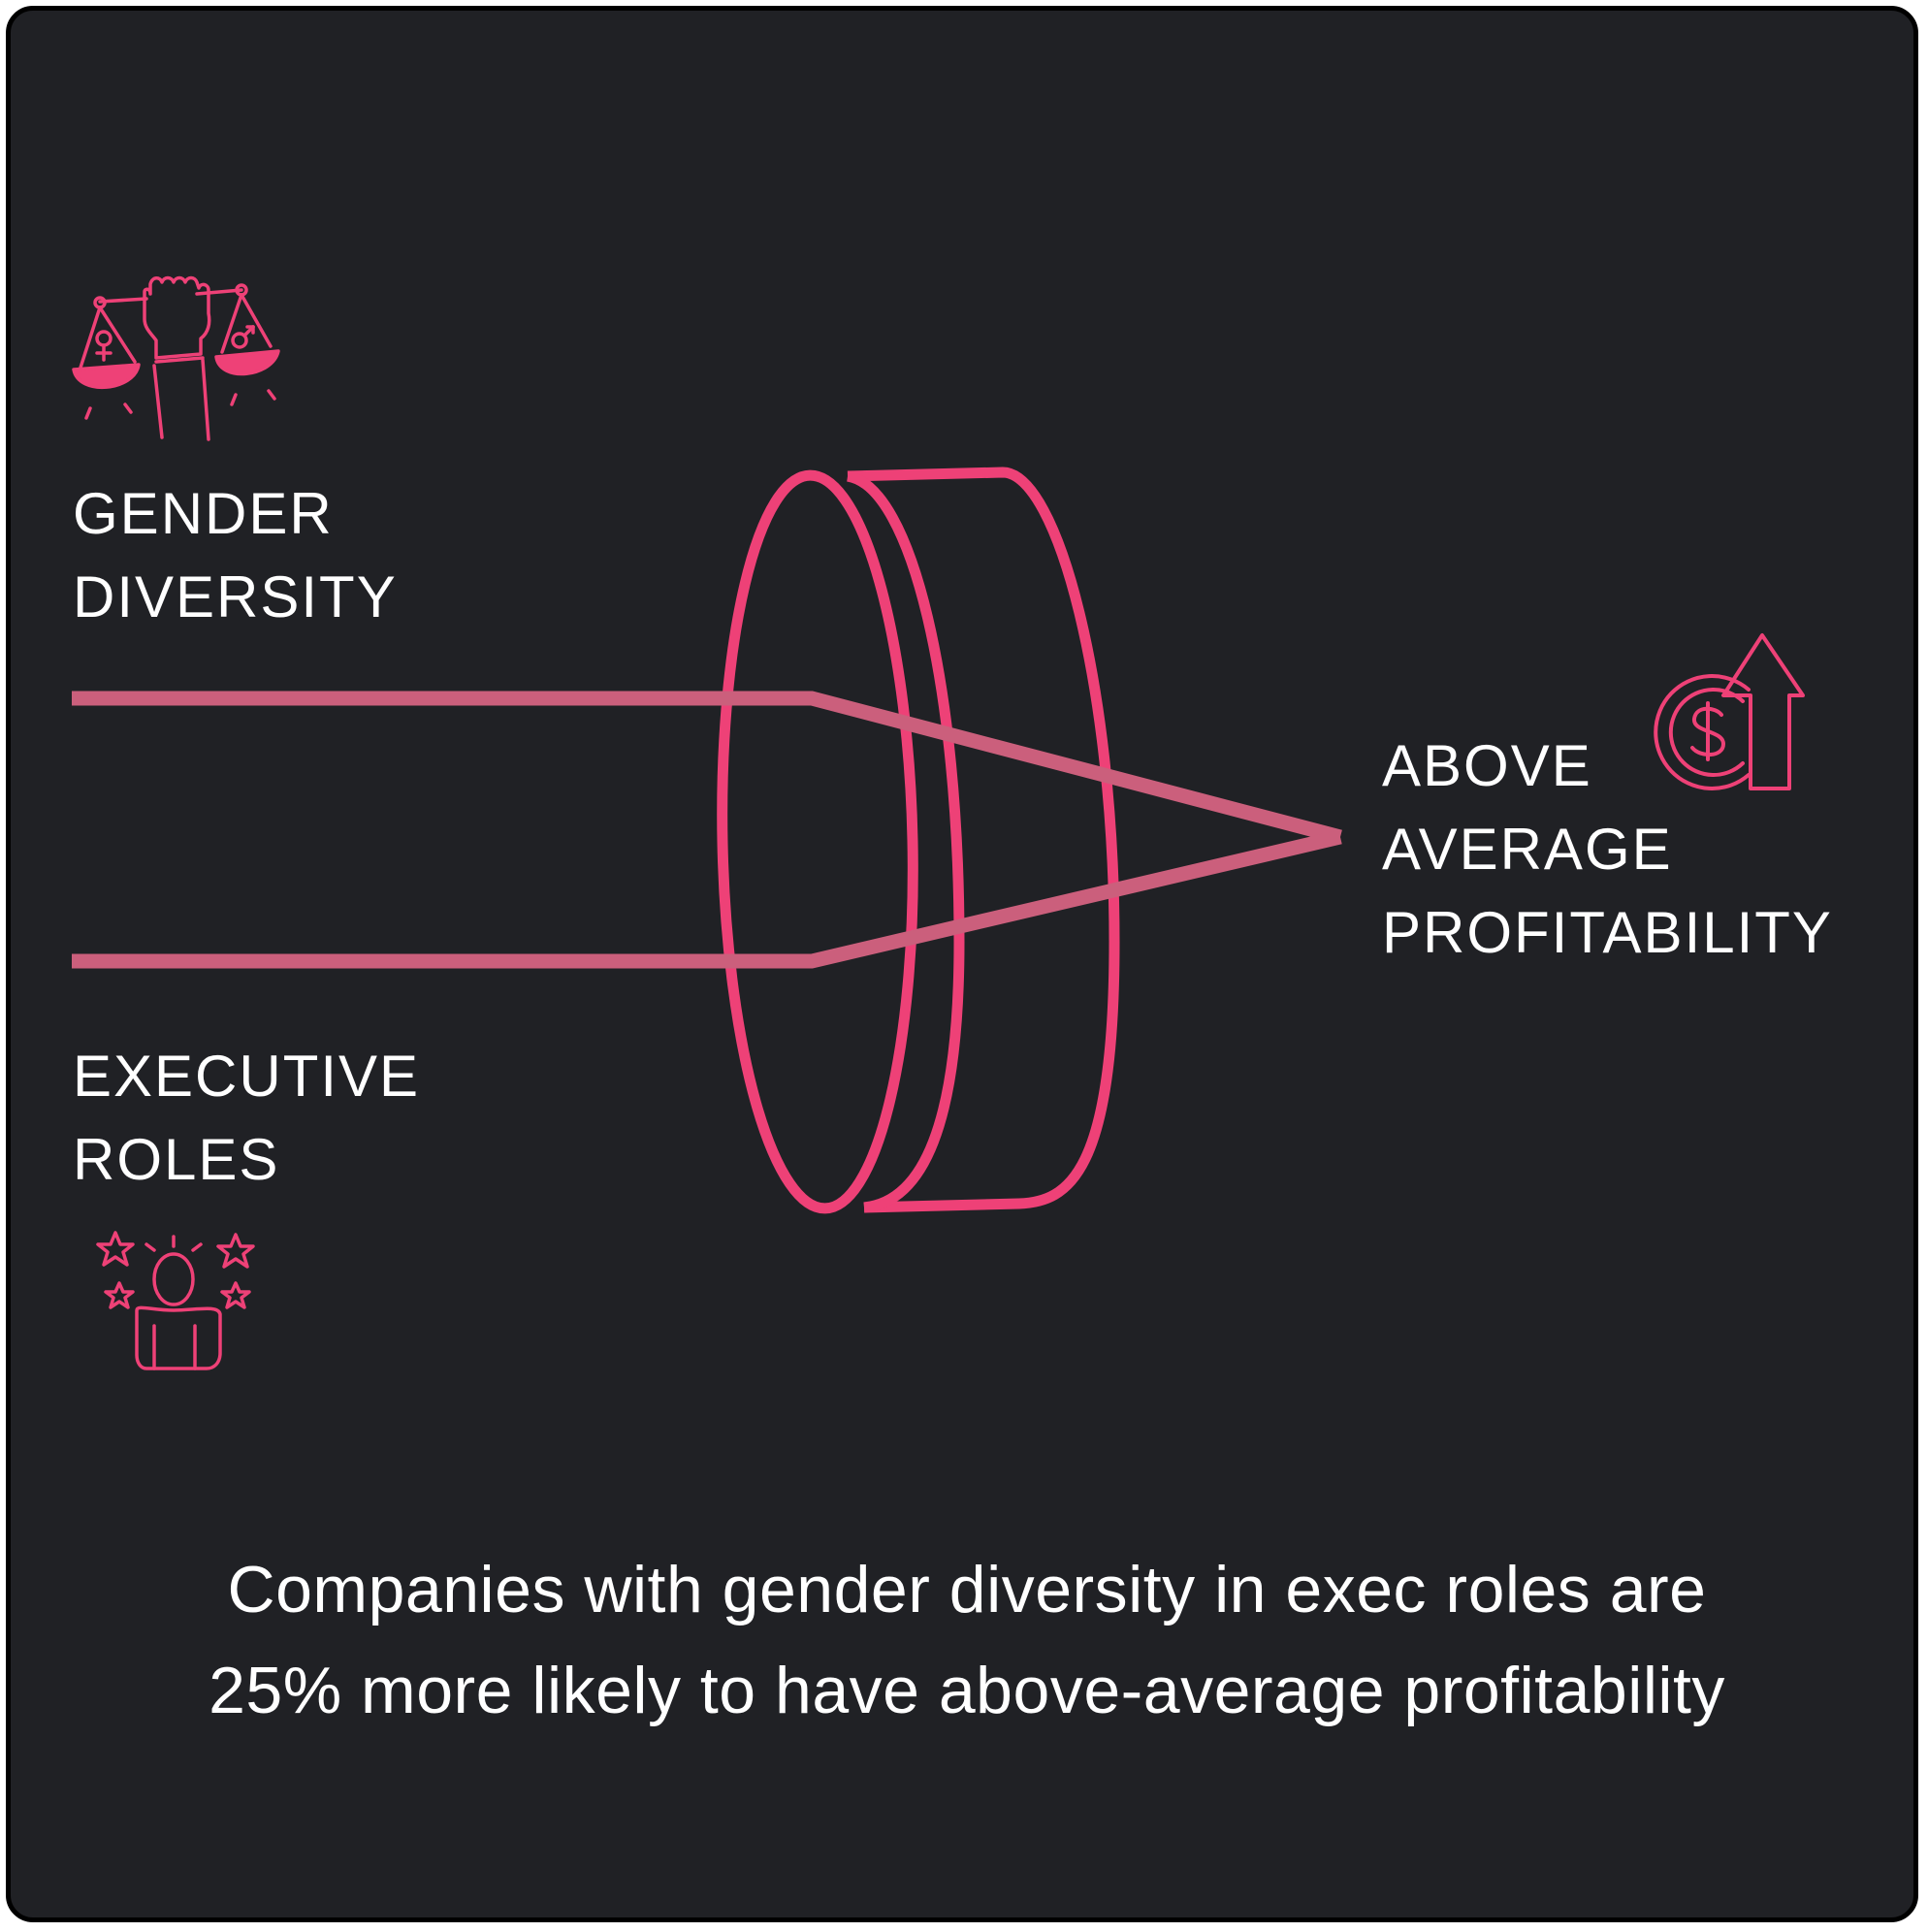 Image resolution: width=1928 pixels, height=1932 pixels. Describe the element at coordinates (1487, 765) in the screenshot. I see `output-label-line1: ABOVE` at that location.